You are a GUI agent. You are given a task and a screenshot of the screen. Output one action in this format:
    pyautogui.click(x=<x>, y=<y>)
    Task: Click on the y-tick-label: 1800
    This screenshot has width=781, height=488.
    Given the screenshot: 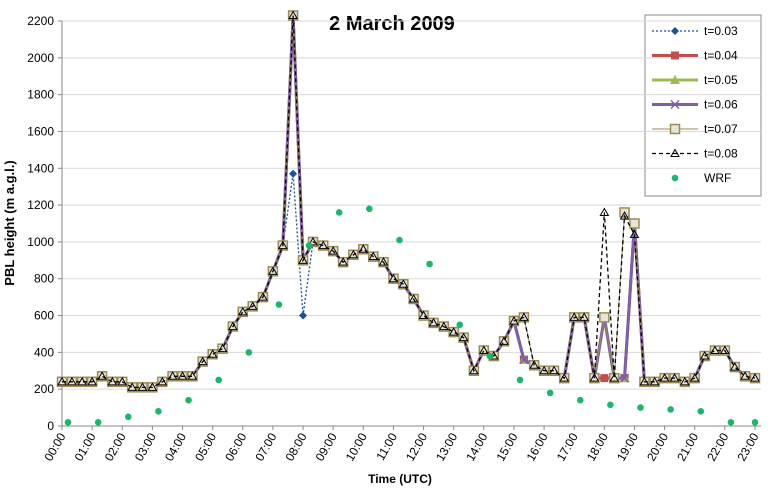 What is the action you would take?
    pyautogui.click(x=40, y=95)
    